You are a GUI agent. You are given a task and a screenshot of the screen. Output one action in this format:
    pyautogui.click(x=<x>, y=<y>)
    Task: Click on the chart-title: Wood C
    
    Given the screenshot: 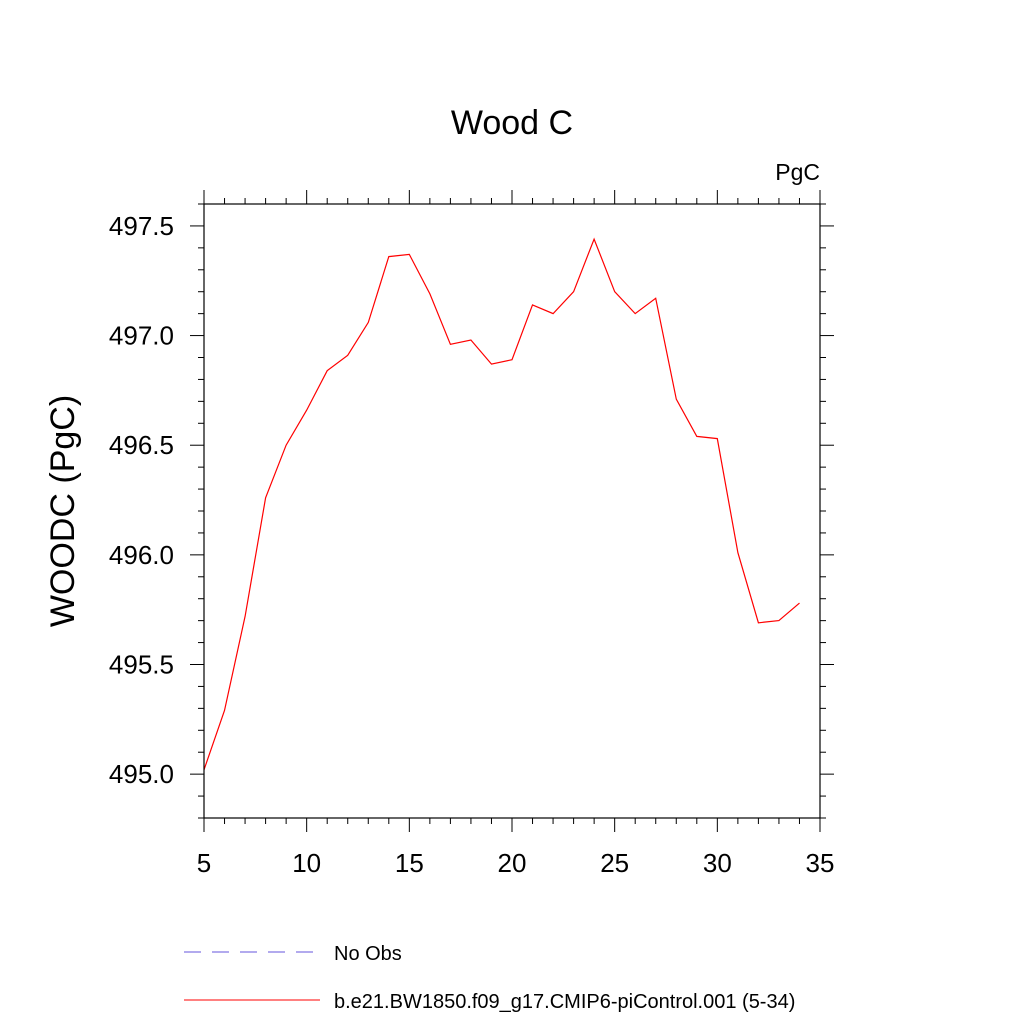 What is the action you would take?
    pyautogui.click(x=512, y=123)
    